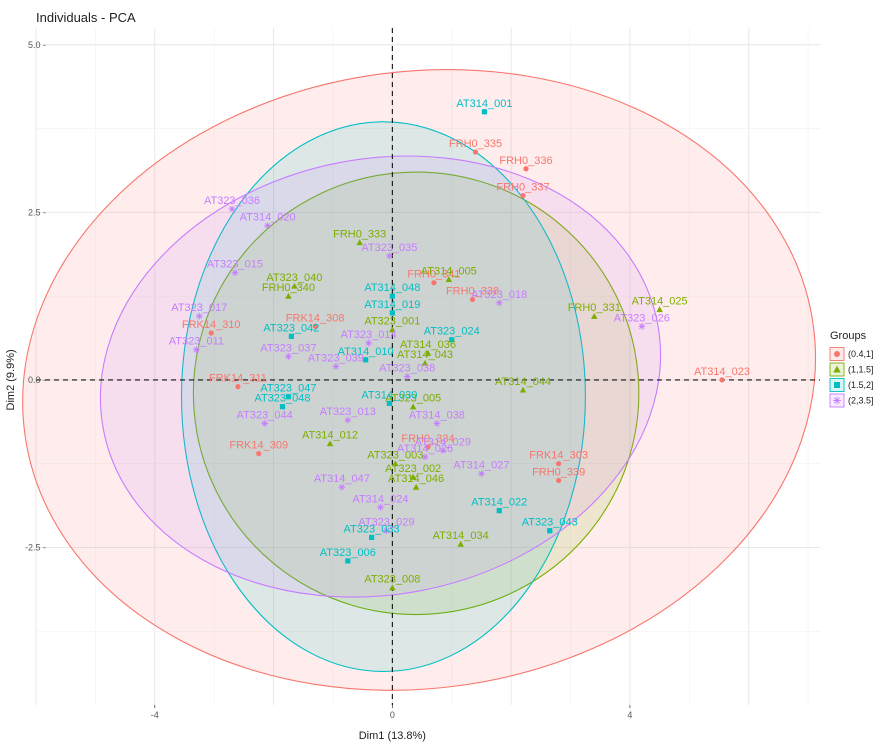 This screenshot has width=880, height=743. I want to click on point-label: AT314_022, so click(499, 503).